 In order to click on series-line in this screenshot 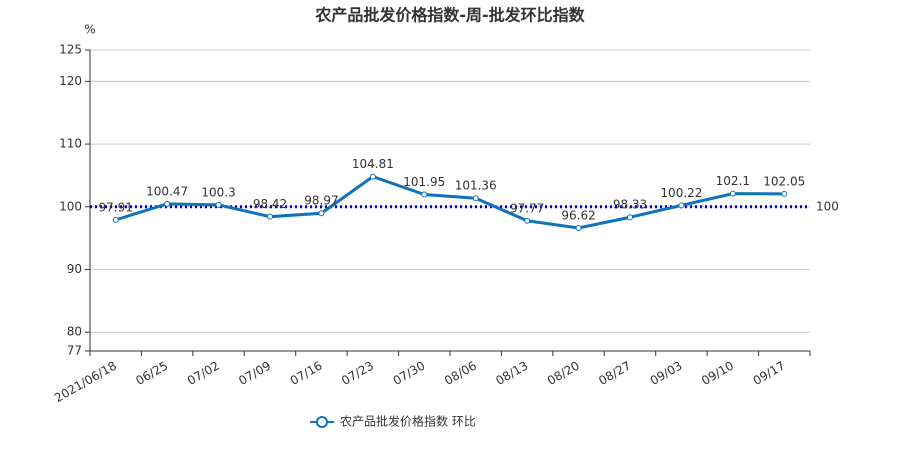, I will do `click(450, 202)`.